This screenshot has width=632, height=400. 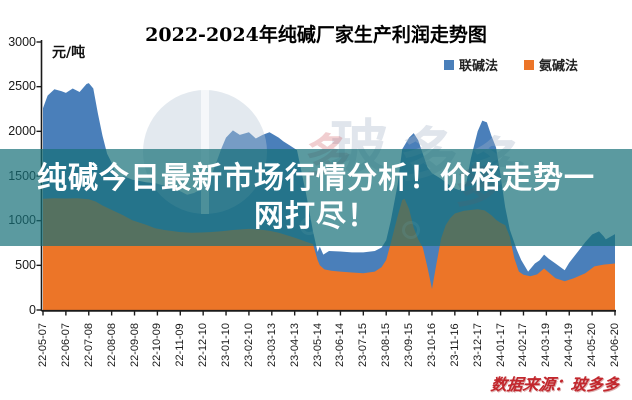 I want to click on legend-item-lianjianfa: 联碱法, so click(x=471, y=64).